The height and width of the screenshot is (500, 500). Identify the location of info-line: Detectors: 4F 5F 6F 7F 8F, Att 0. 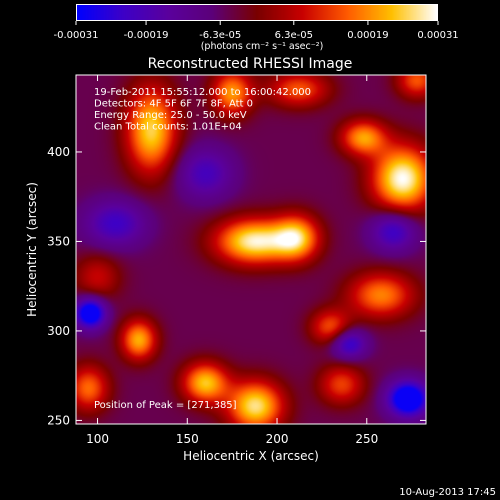
(173, 104).